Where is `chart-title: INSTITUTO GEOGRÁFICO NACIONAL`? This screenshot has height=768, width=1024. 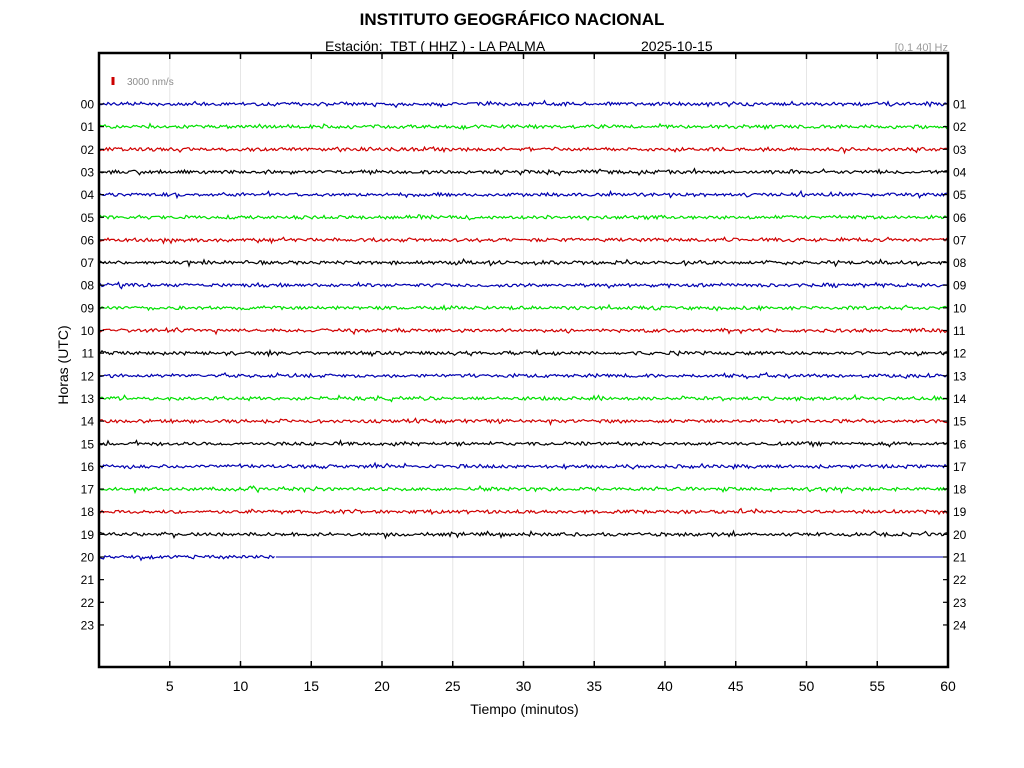 chart-title: INSTITUTO GEOGRÁFICO NACIONAL is located at coordinates (512, 19).